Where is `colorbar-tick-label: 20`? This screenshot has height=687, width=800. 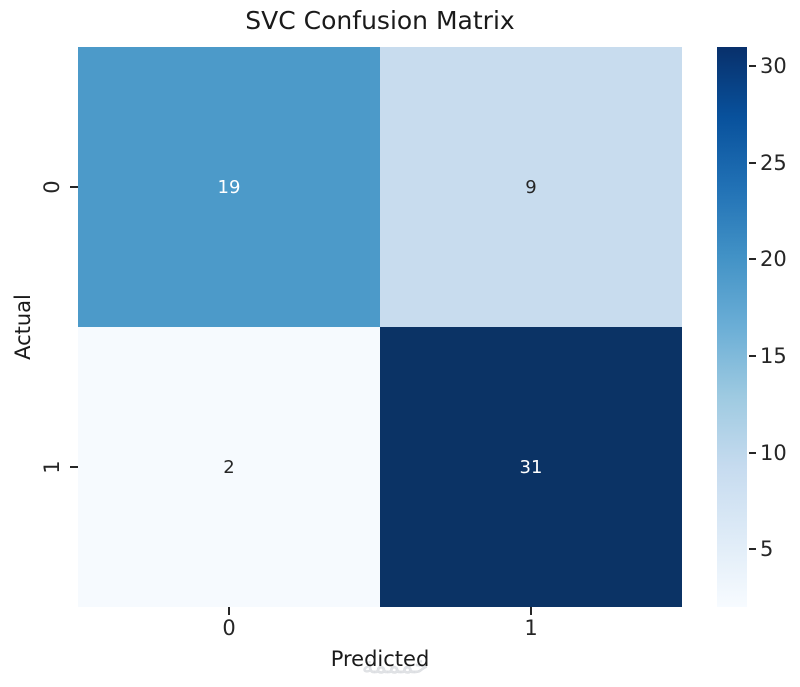 colorbar-tick-label: 20 is located at coordinates (773, 259).